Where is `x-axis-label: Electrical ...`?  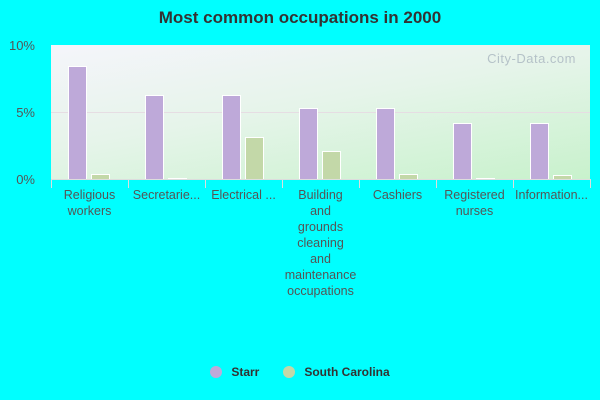
x-axis-label: Electrical ... is located at coordinates (243, 195).